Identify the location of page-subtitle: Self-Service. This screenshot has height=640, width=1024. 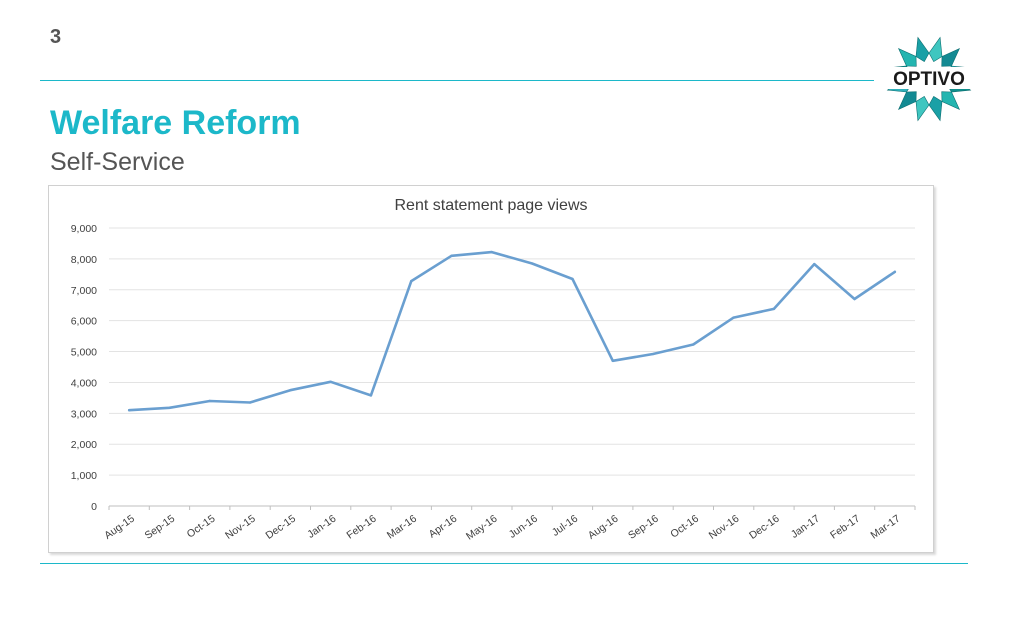
(117, 162).